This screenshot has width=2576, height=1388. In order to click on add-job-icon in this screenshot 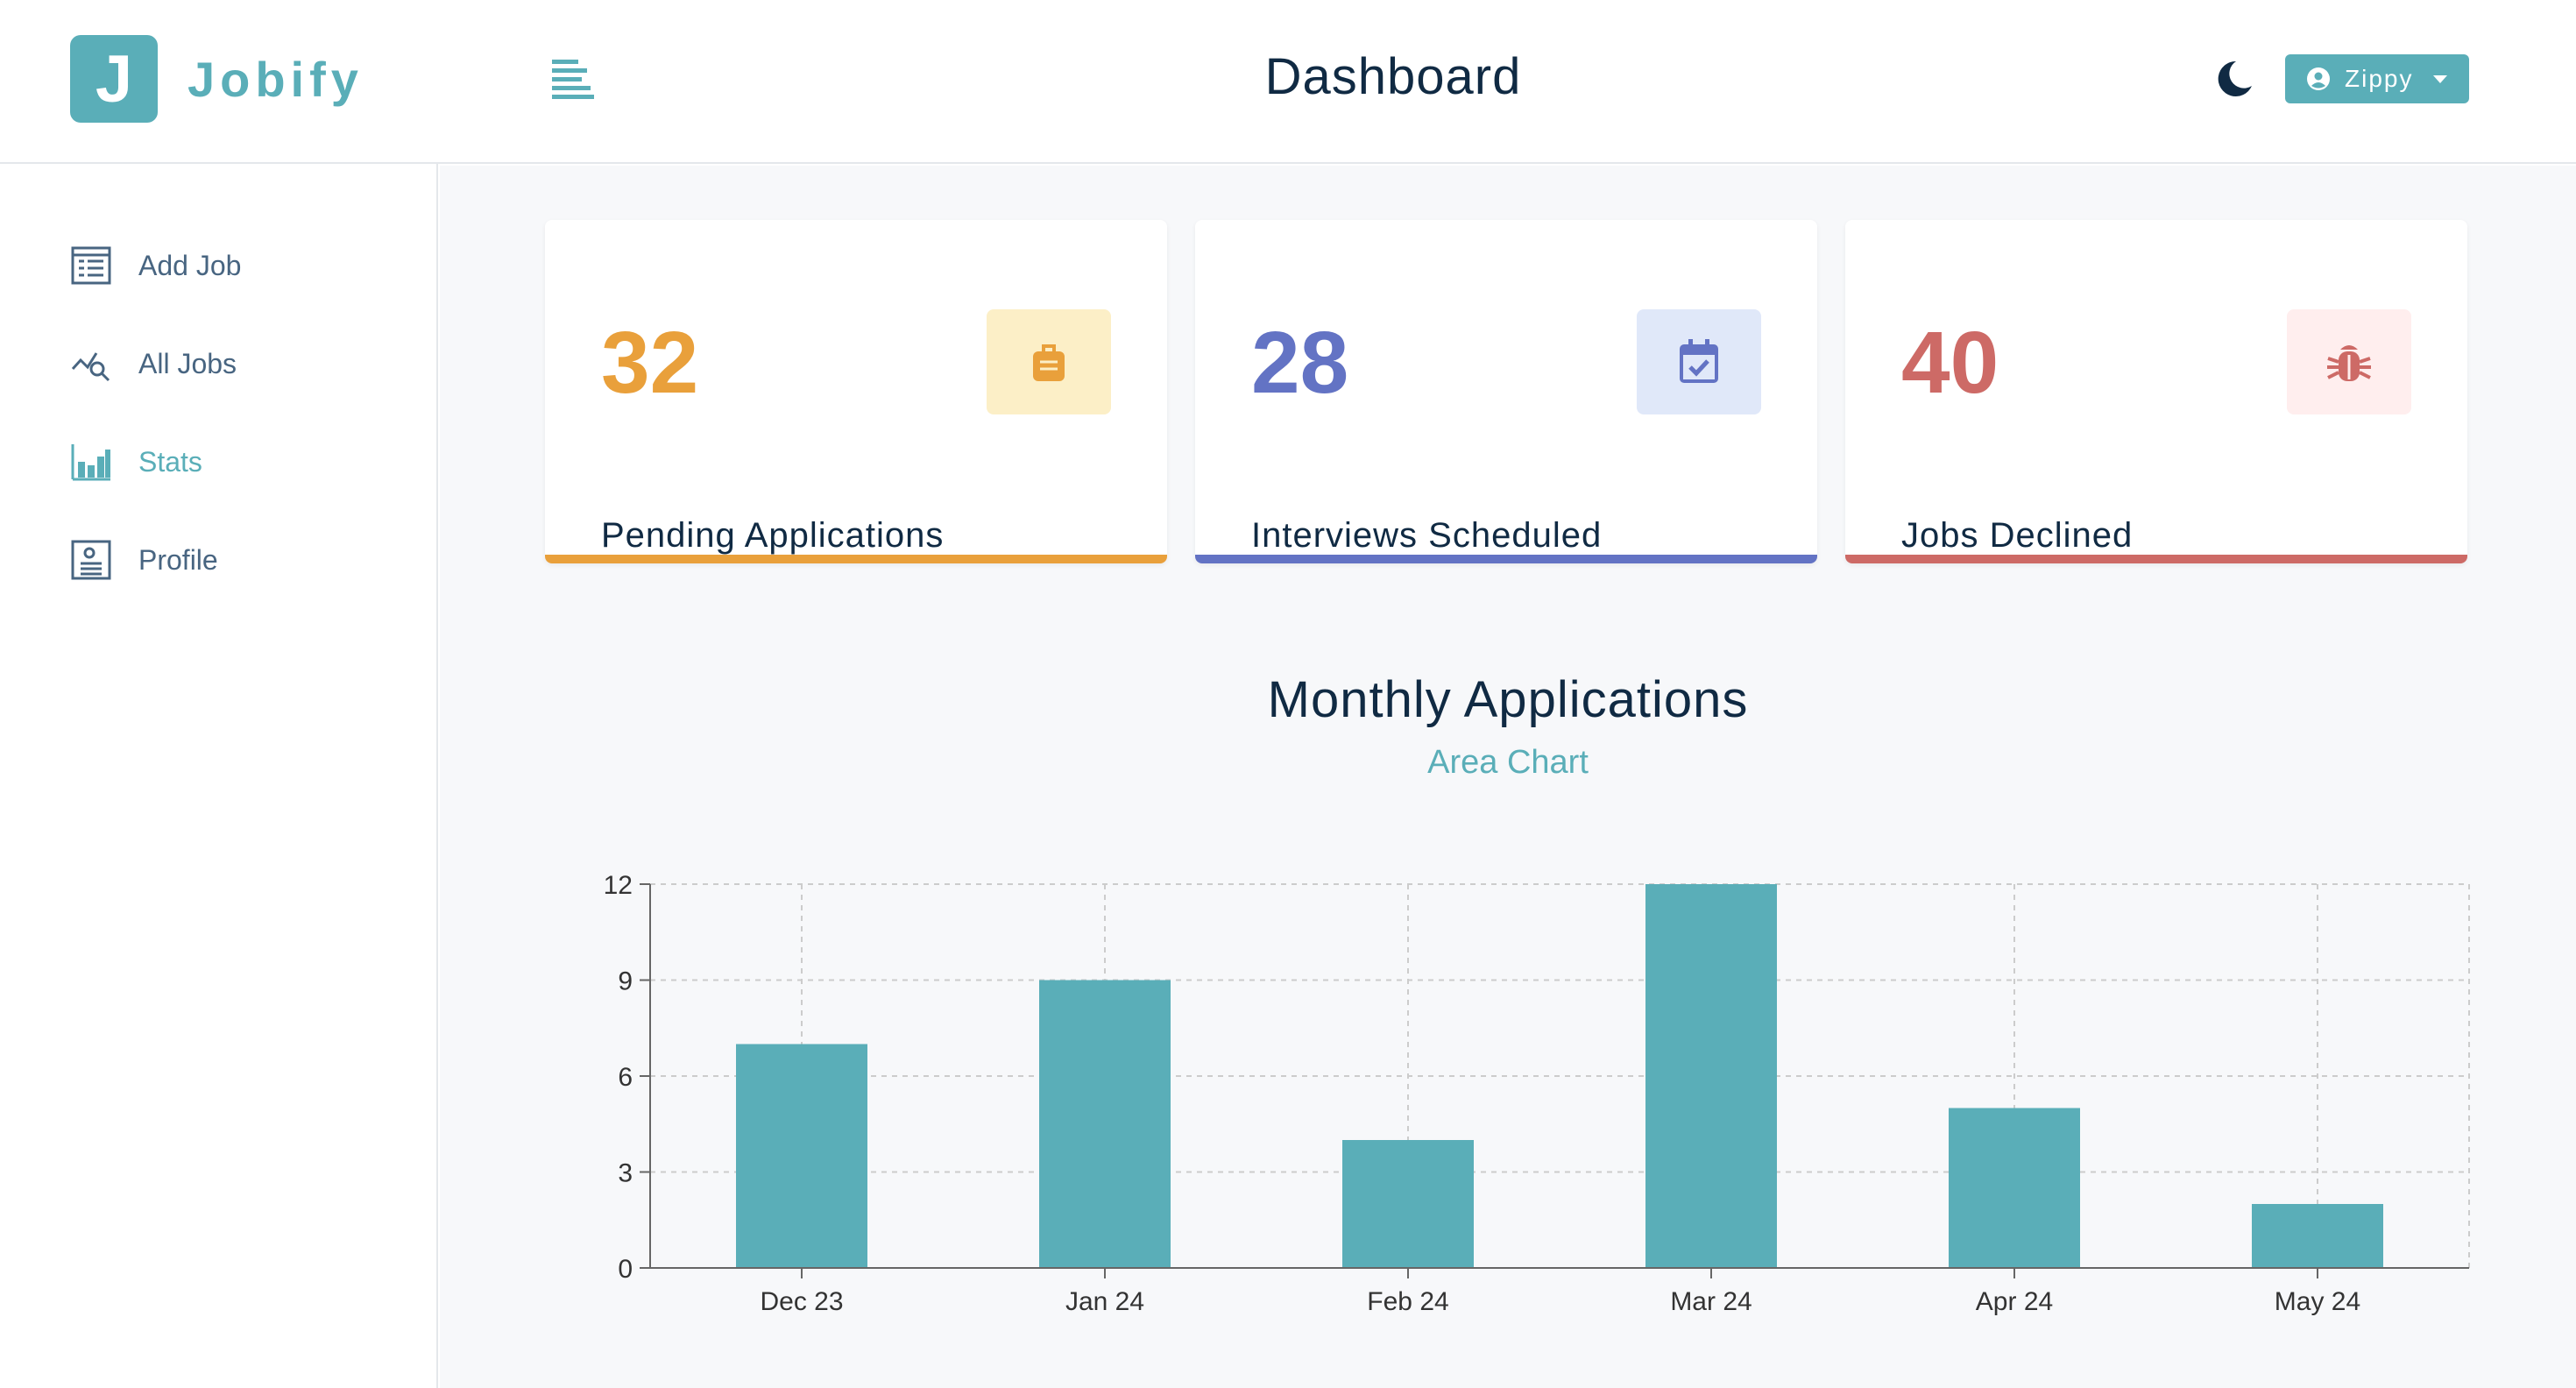, I will do `click(91, 265)`.